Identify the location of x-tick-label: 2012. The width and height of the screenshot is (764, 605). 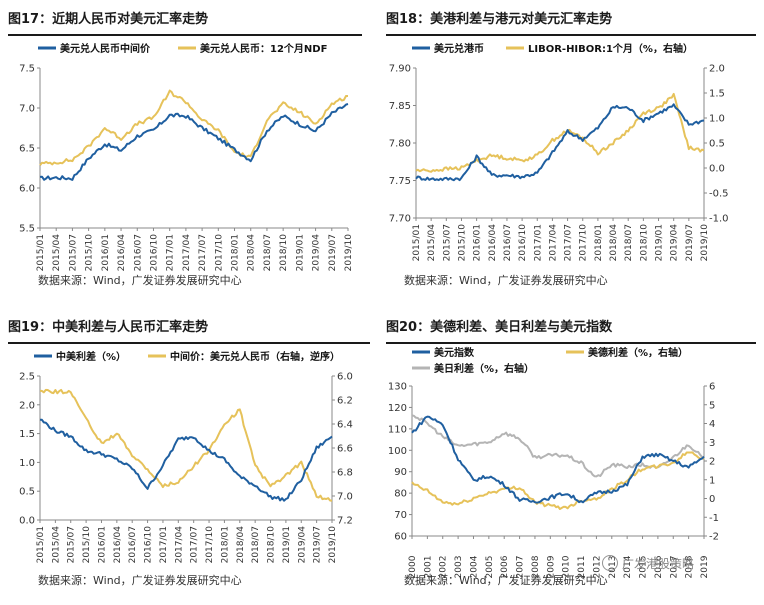
(597, 567).